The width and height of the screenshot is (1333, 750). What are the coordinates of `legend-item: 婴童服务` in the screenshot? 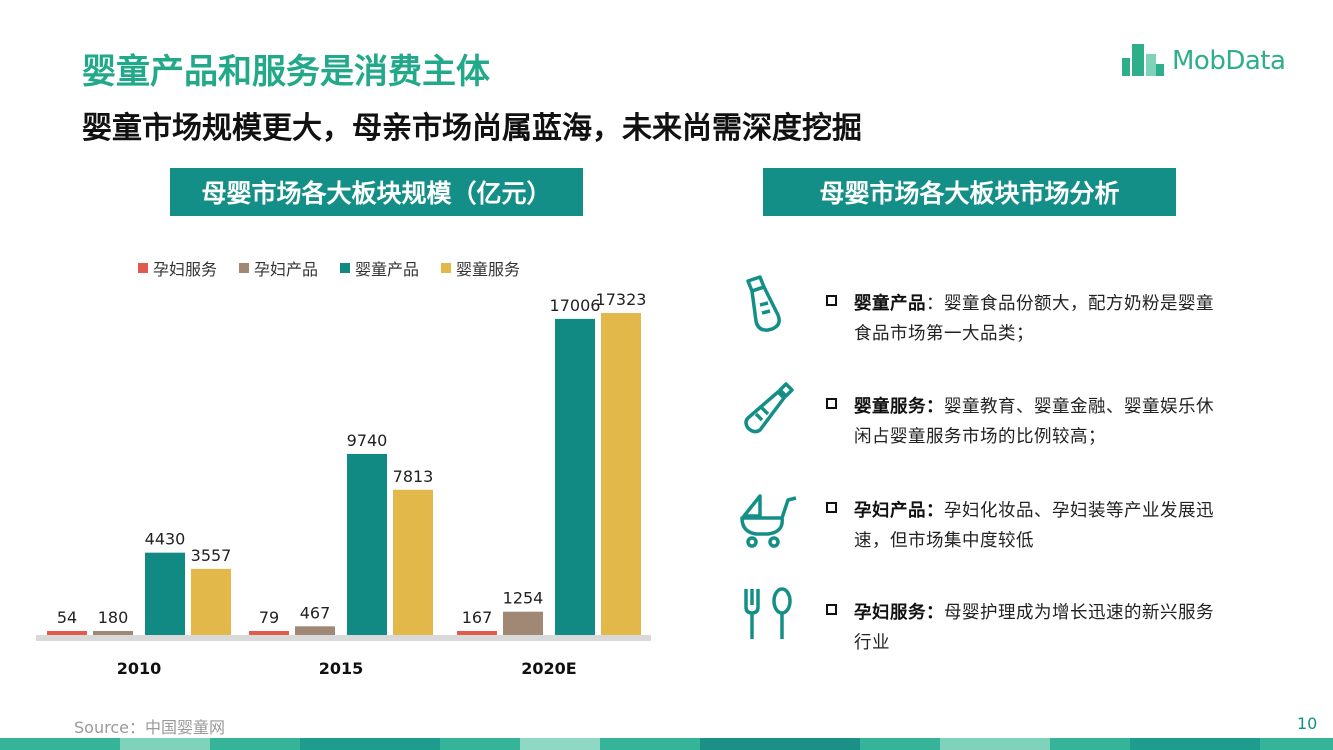 It's located at (480, 268).